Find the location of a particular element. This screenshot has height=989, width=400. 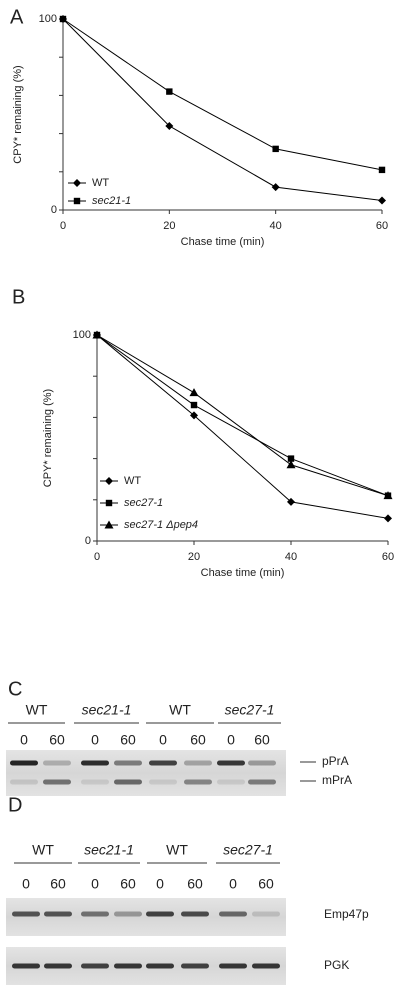

band-label: pPrA is located at coordinates (335, 761).